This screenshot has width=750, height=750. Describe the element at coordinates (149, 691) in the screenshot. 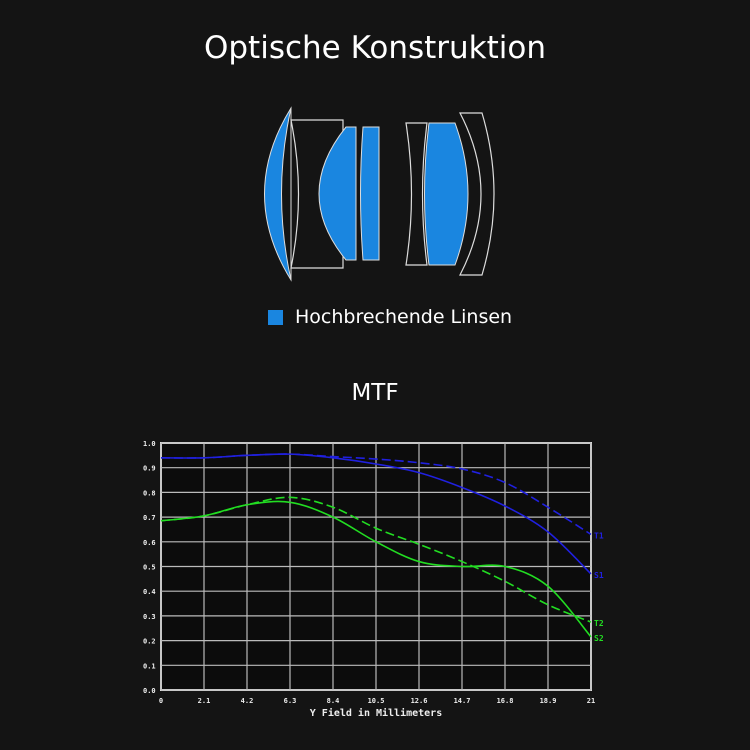

I see `y-tick-label: 0.0` at that location.